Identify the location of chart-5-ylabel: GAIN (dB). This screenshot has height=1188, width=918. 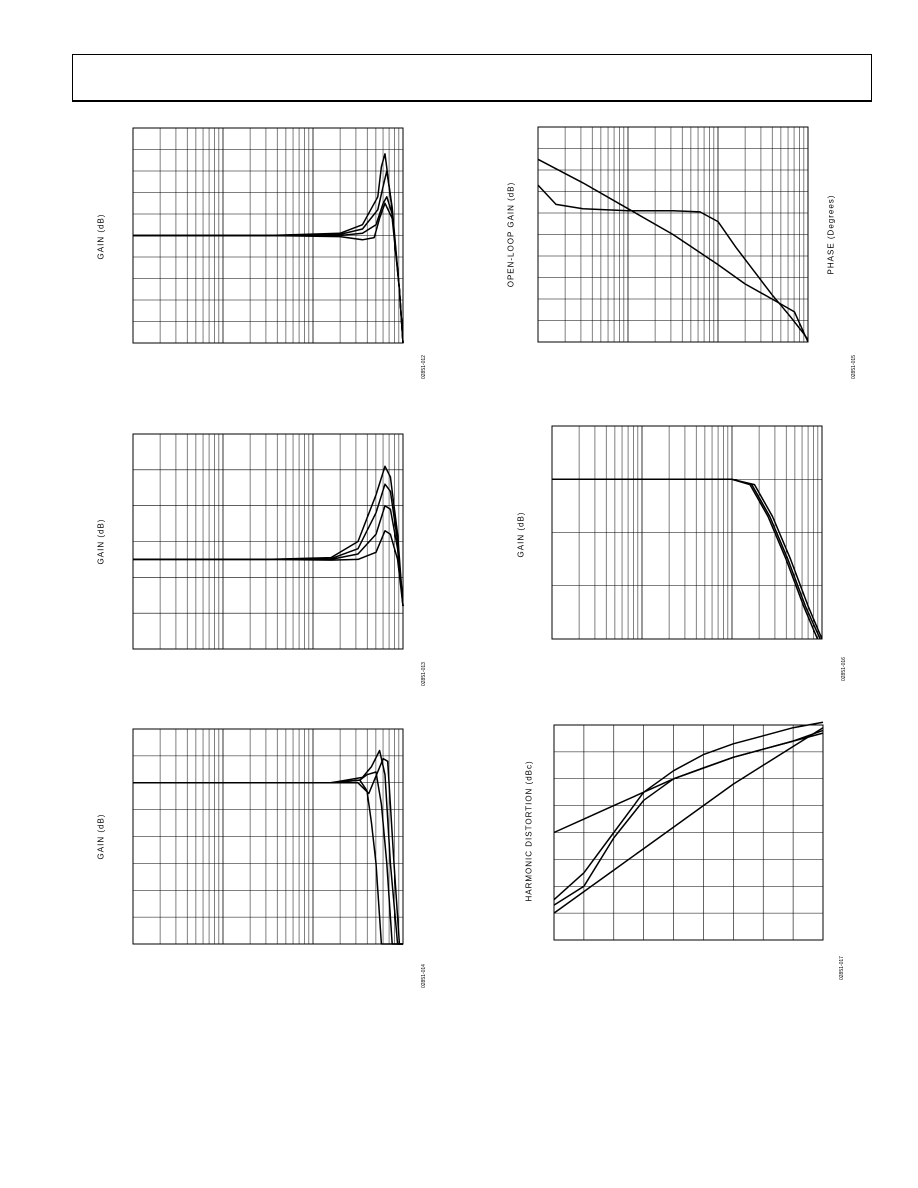
(521, 534).